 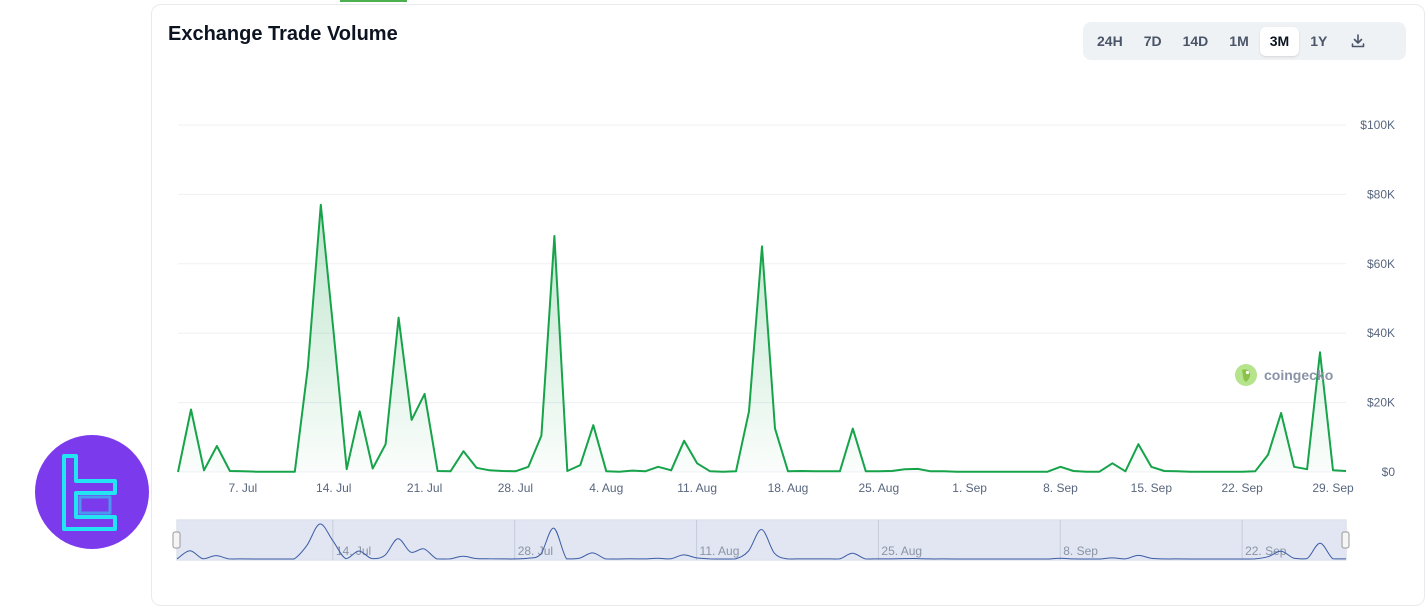 What do you see at coordinates (1152, 488) in the screenshot?
I see `x-tick-label: 15. Sep` at bounding box center [1152, 488].